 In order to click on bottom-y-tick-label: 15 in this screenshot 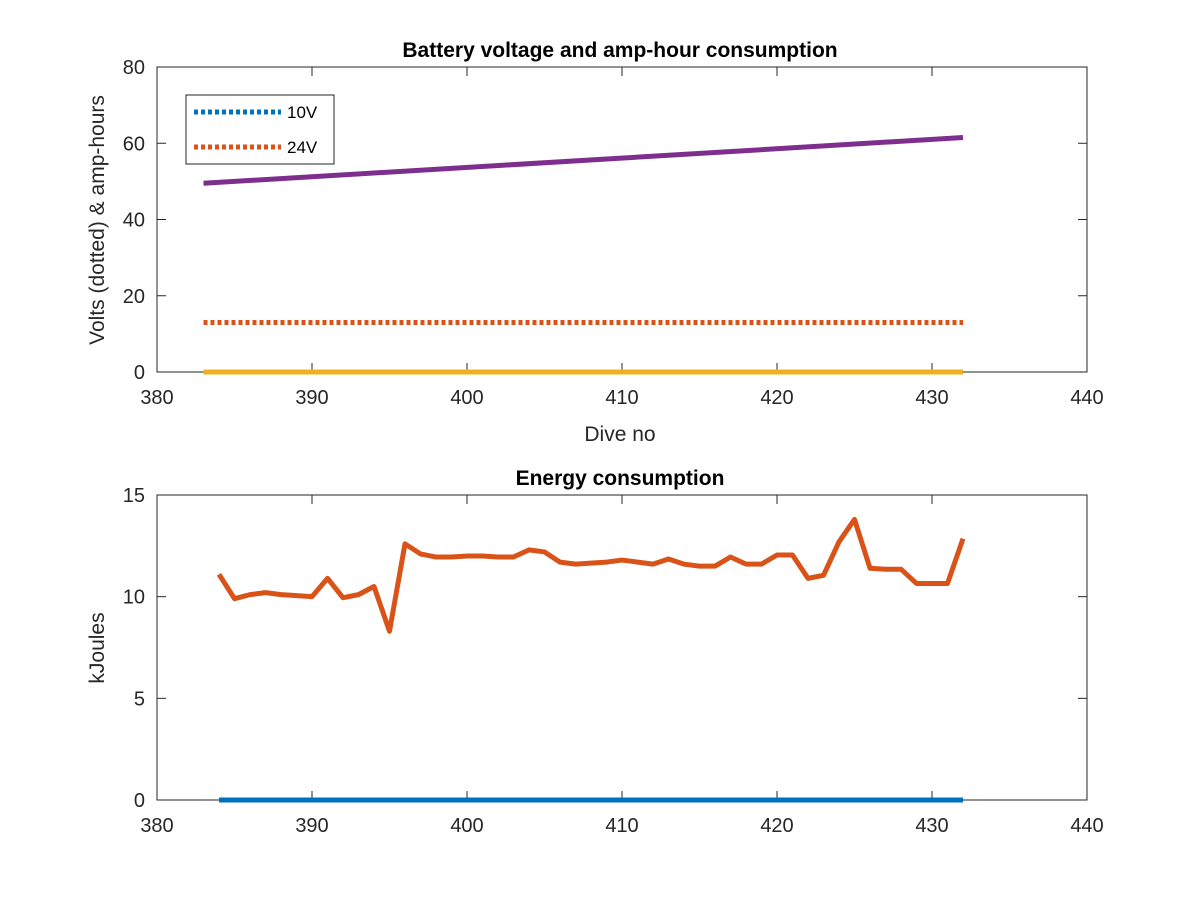, I will do `click(134, 496)`.